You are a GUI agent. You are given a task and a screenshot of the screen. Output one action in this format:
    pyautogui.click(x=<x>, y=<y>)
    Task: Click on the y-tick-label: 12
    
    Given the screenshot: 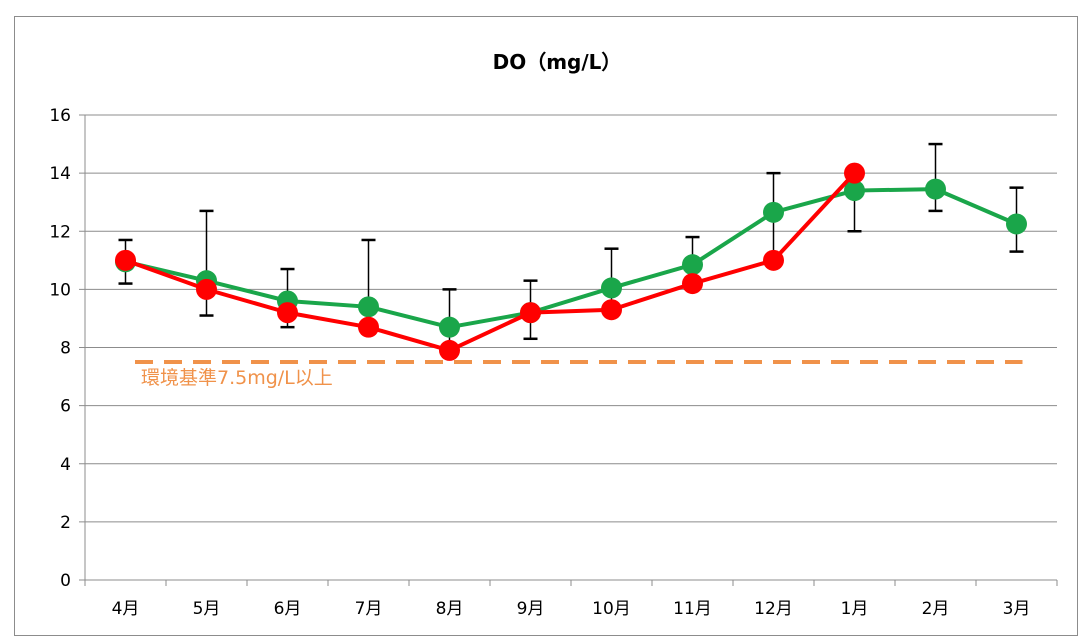 What is the action you would take?
    pyautogui.click(x=60, y=232)
    